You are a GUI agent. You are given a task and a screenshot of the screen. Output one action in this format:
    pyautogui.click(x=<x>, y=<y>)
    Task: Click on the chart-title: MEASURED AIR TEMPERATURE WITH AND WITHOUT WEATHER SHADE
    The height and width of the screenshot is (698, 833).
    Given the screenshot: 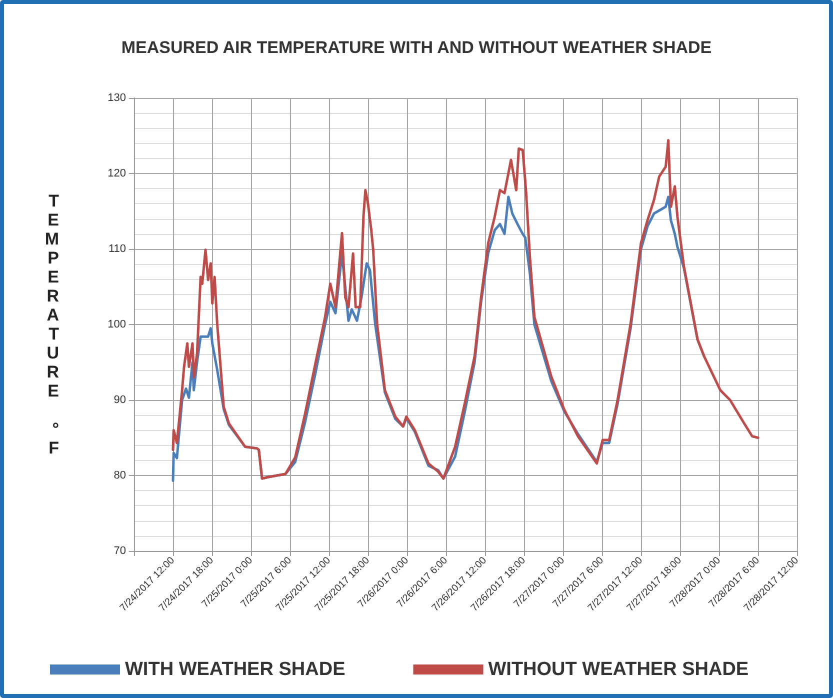 What is the action you would take?
    pyautogui.click(x=416, y=47)
    